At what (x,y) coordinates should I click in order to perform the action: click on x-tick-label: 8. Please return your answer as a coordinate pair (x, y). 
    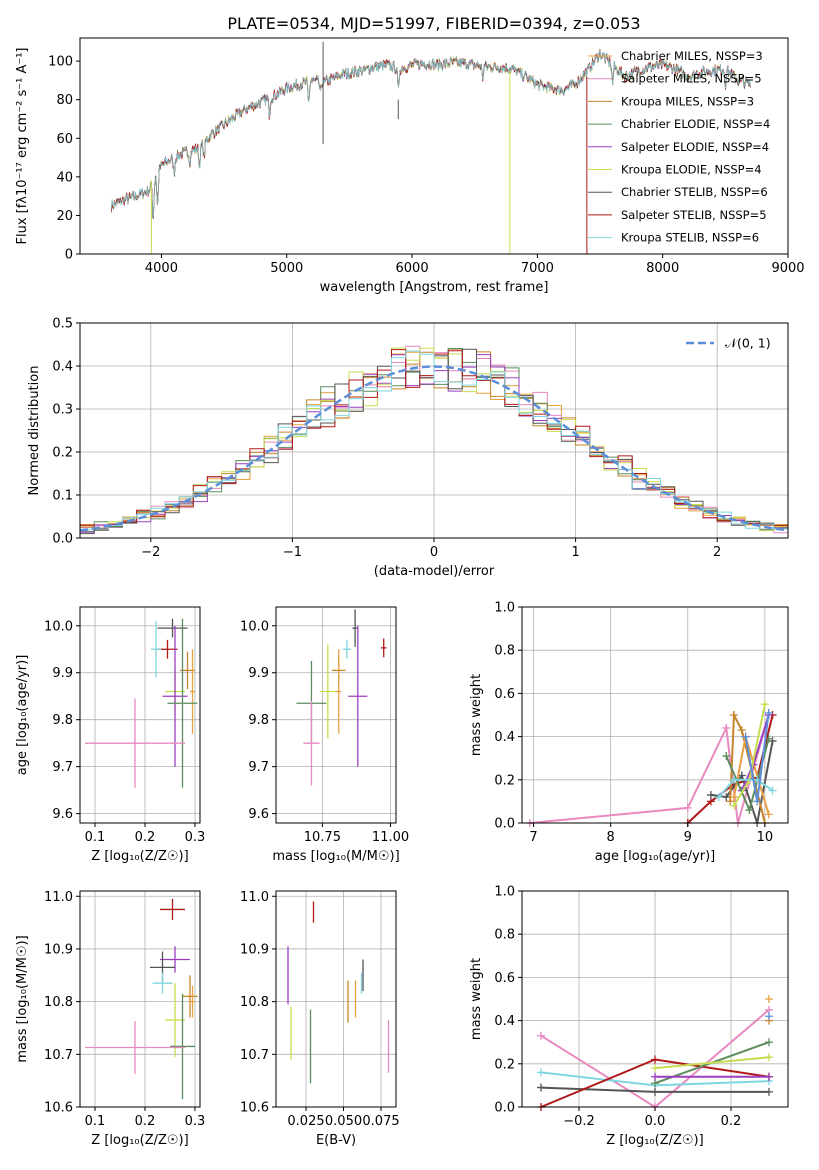
    Looking at the image, I should click on (611, 837).